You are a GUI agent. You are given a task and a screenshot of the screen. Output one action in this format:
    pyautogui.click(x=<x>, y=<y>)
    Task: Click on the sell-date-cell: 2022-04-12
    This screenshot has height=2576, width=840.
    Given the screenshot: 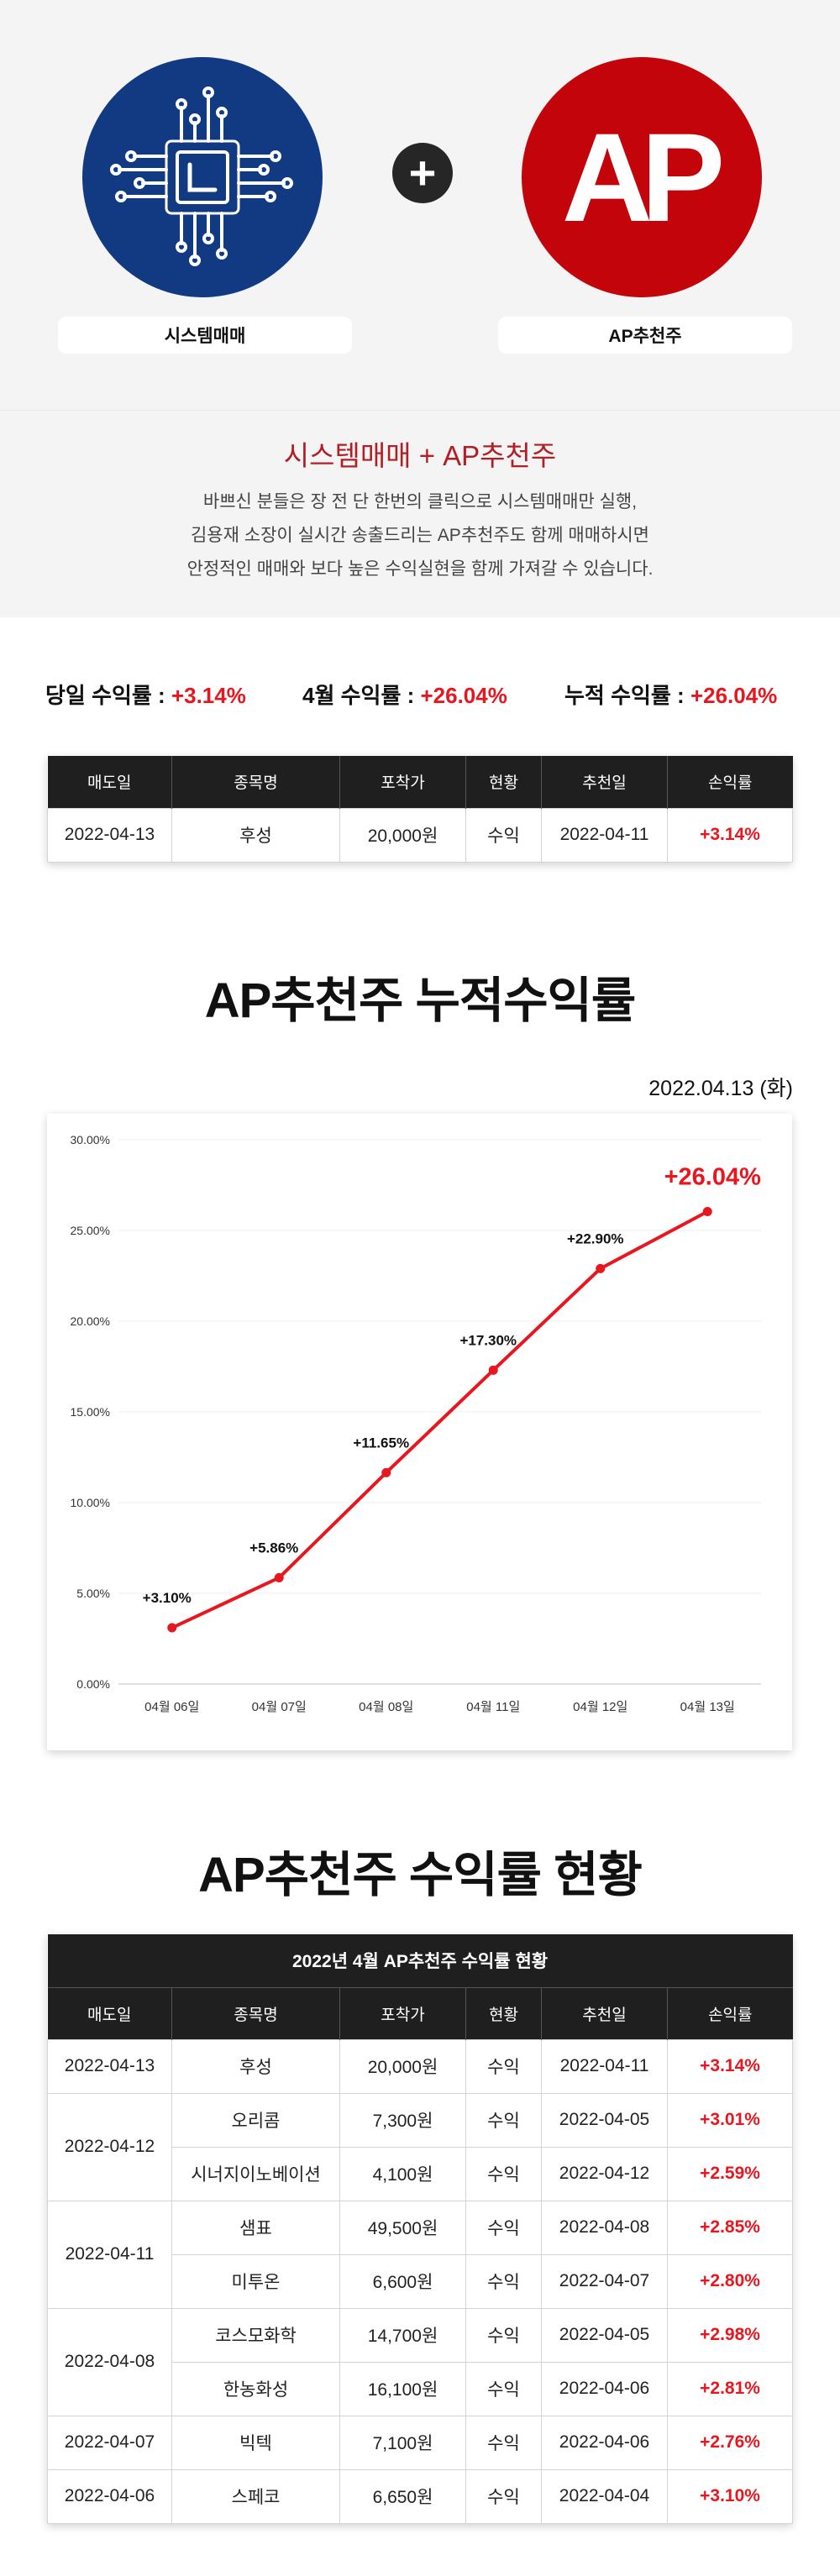 What is the action you would take?
    pyautogui.click(x=109, y=2146)
    